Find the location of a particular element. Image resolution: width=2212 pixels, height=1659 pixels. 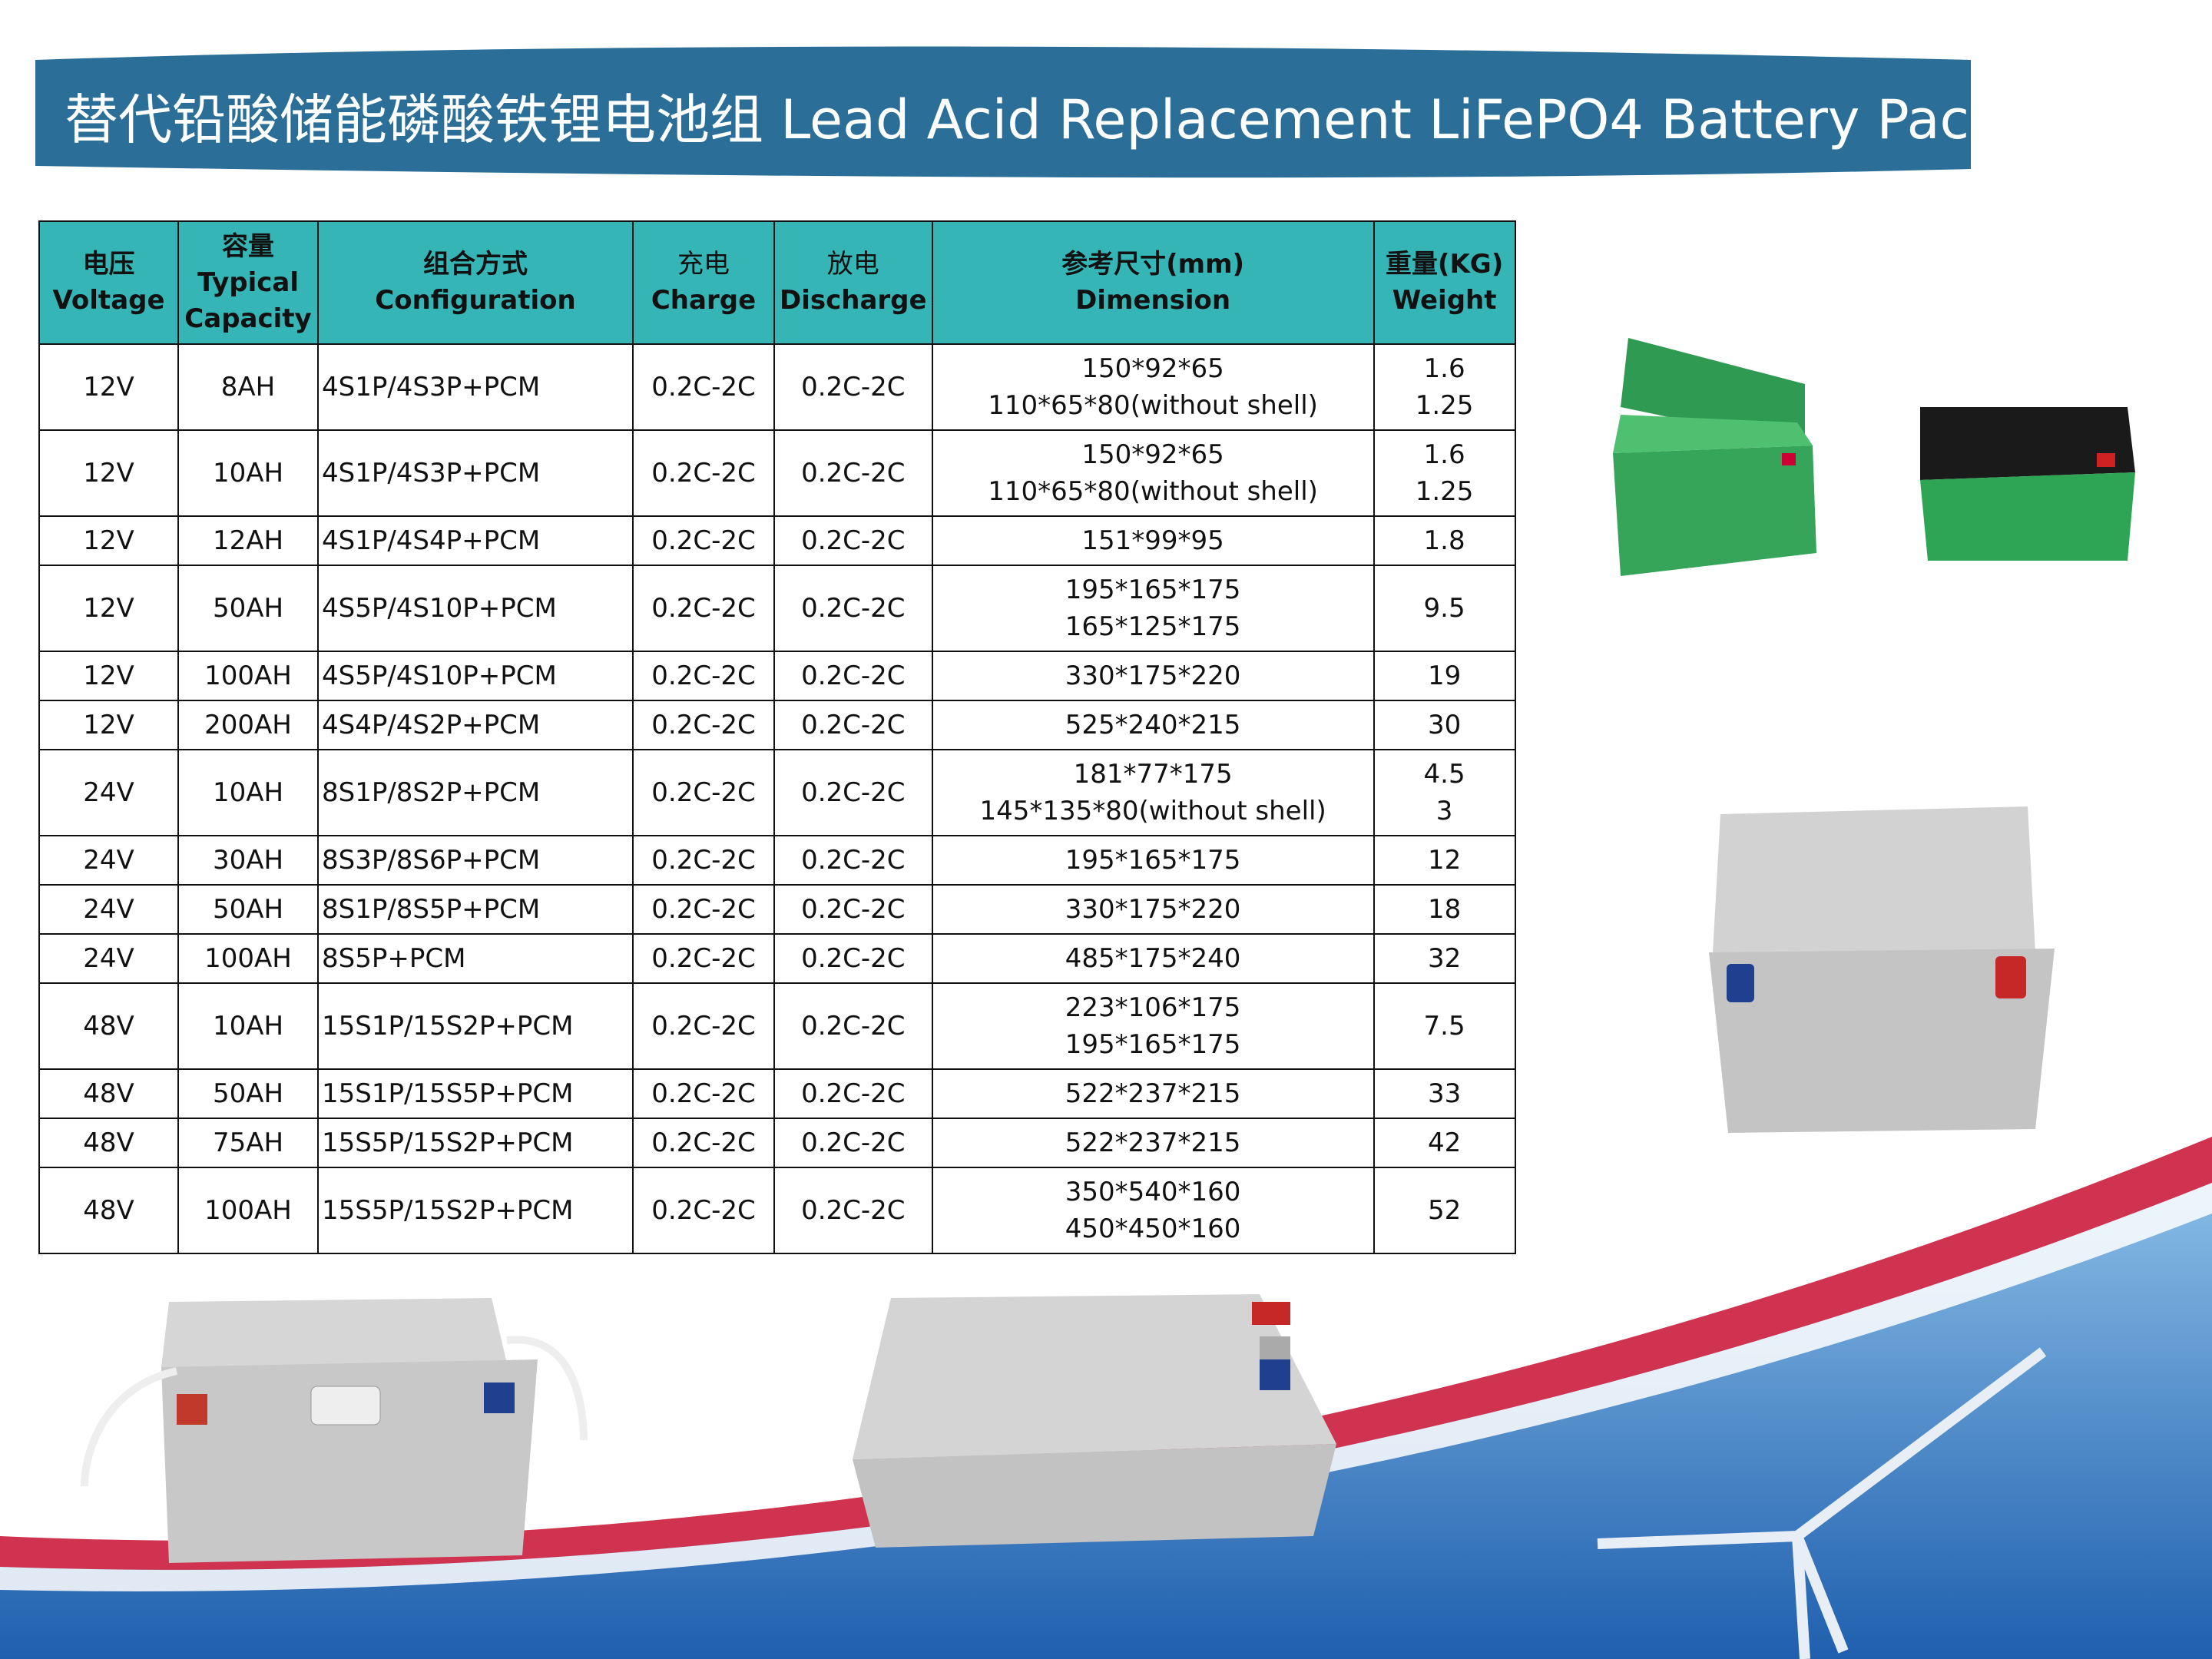

weight-line: 12 is located at coordinates (1445, 861).